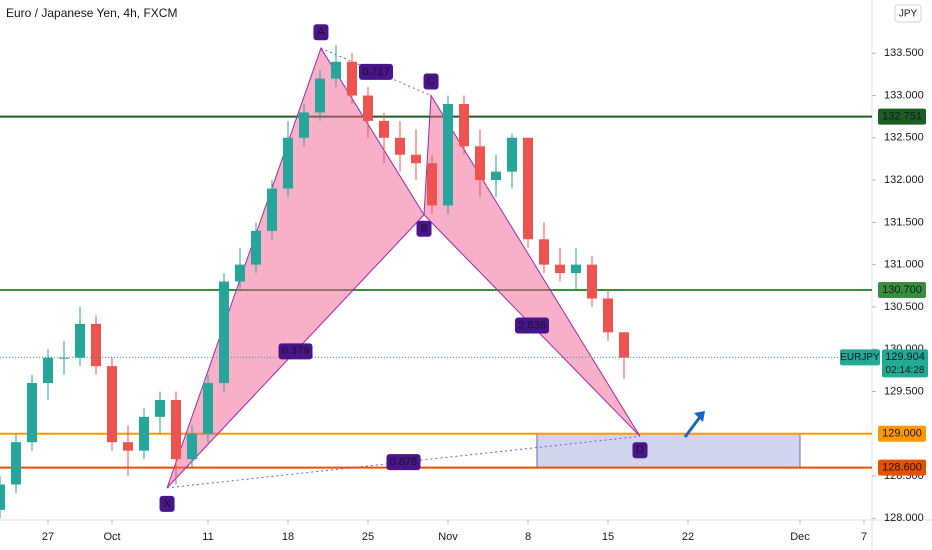  Describe the element at coordinates (904, 53) in the screenshot. I see `y-tick-label: 133.500` at that location.